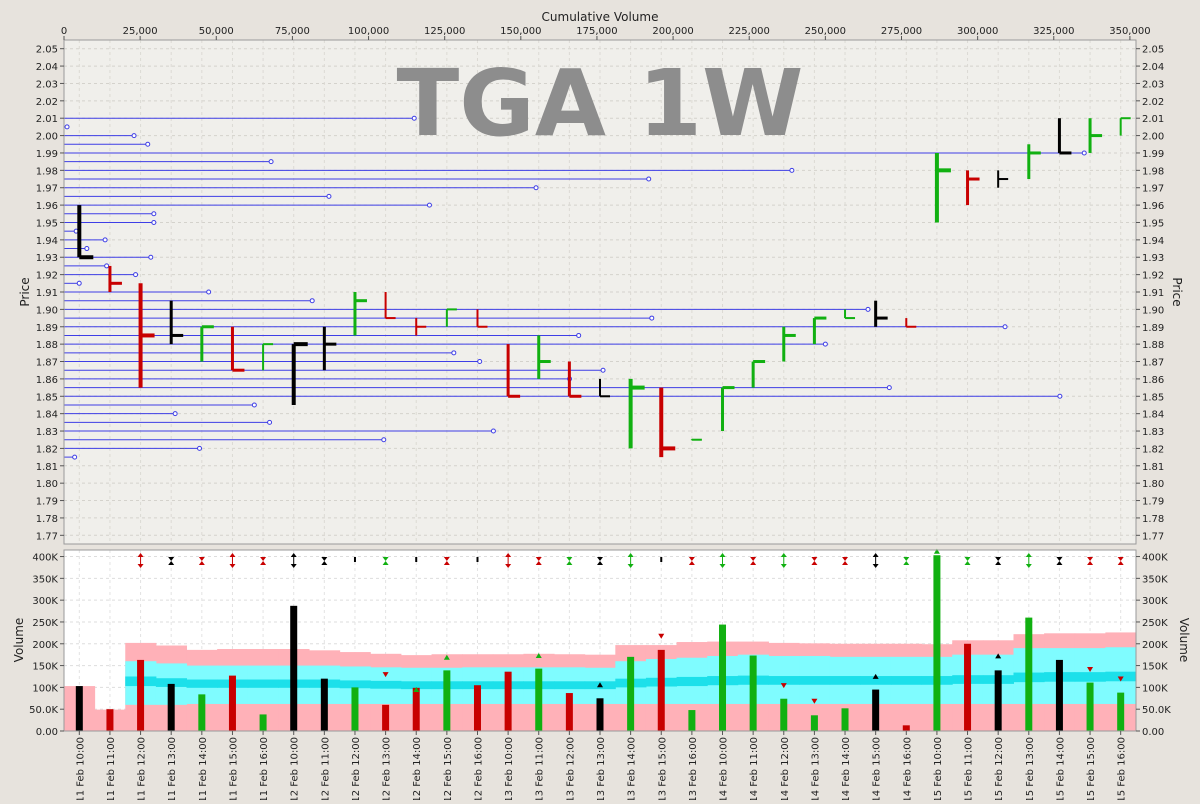 This screenshot has width=1200, height=804. I want to click on time-tick-label: 12 Feb 13:00, so click(387, 768).